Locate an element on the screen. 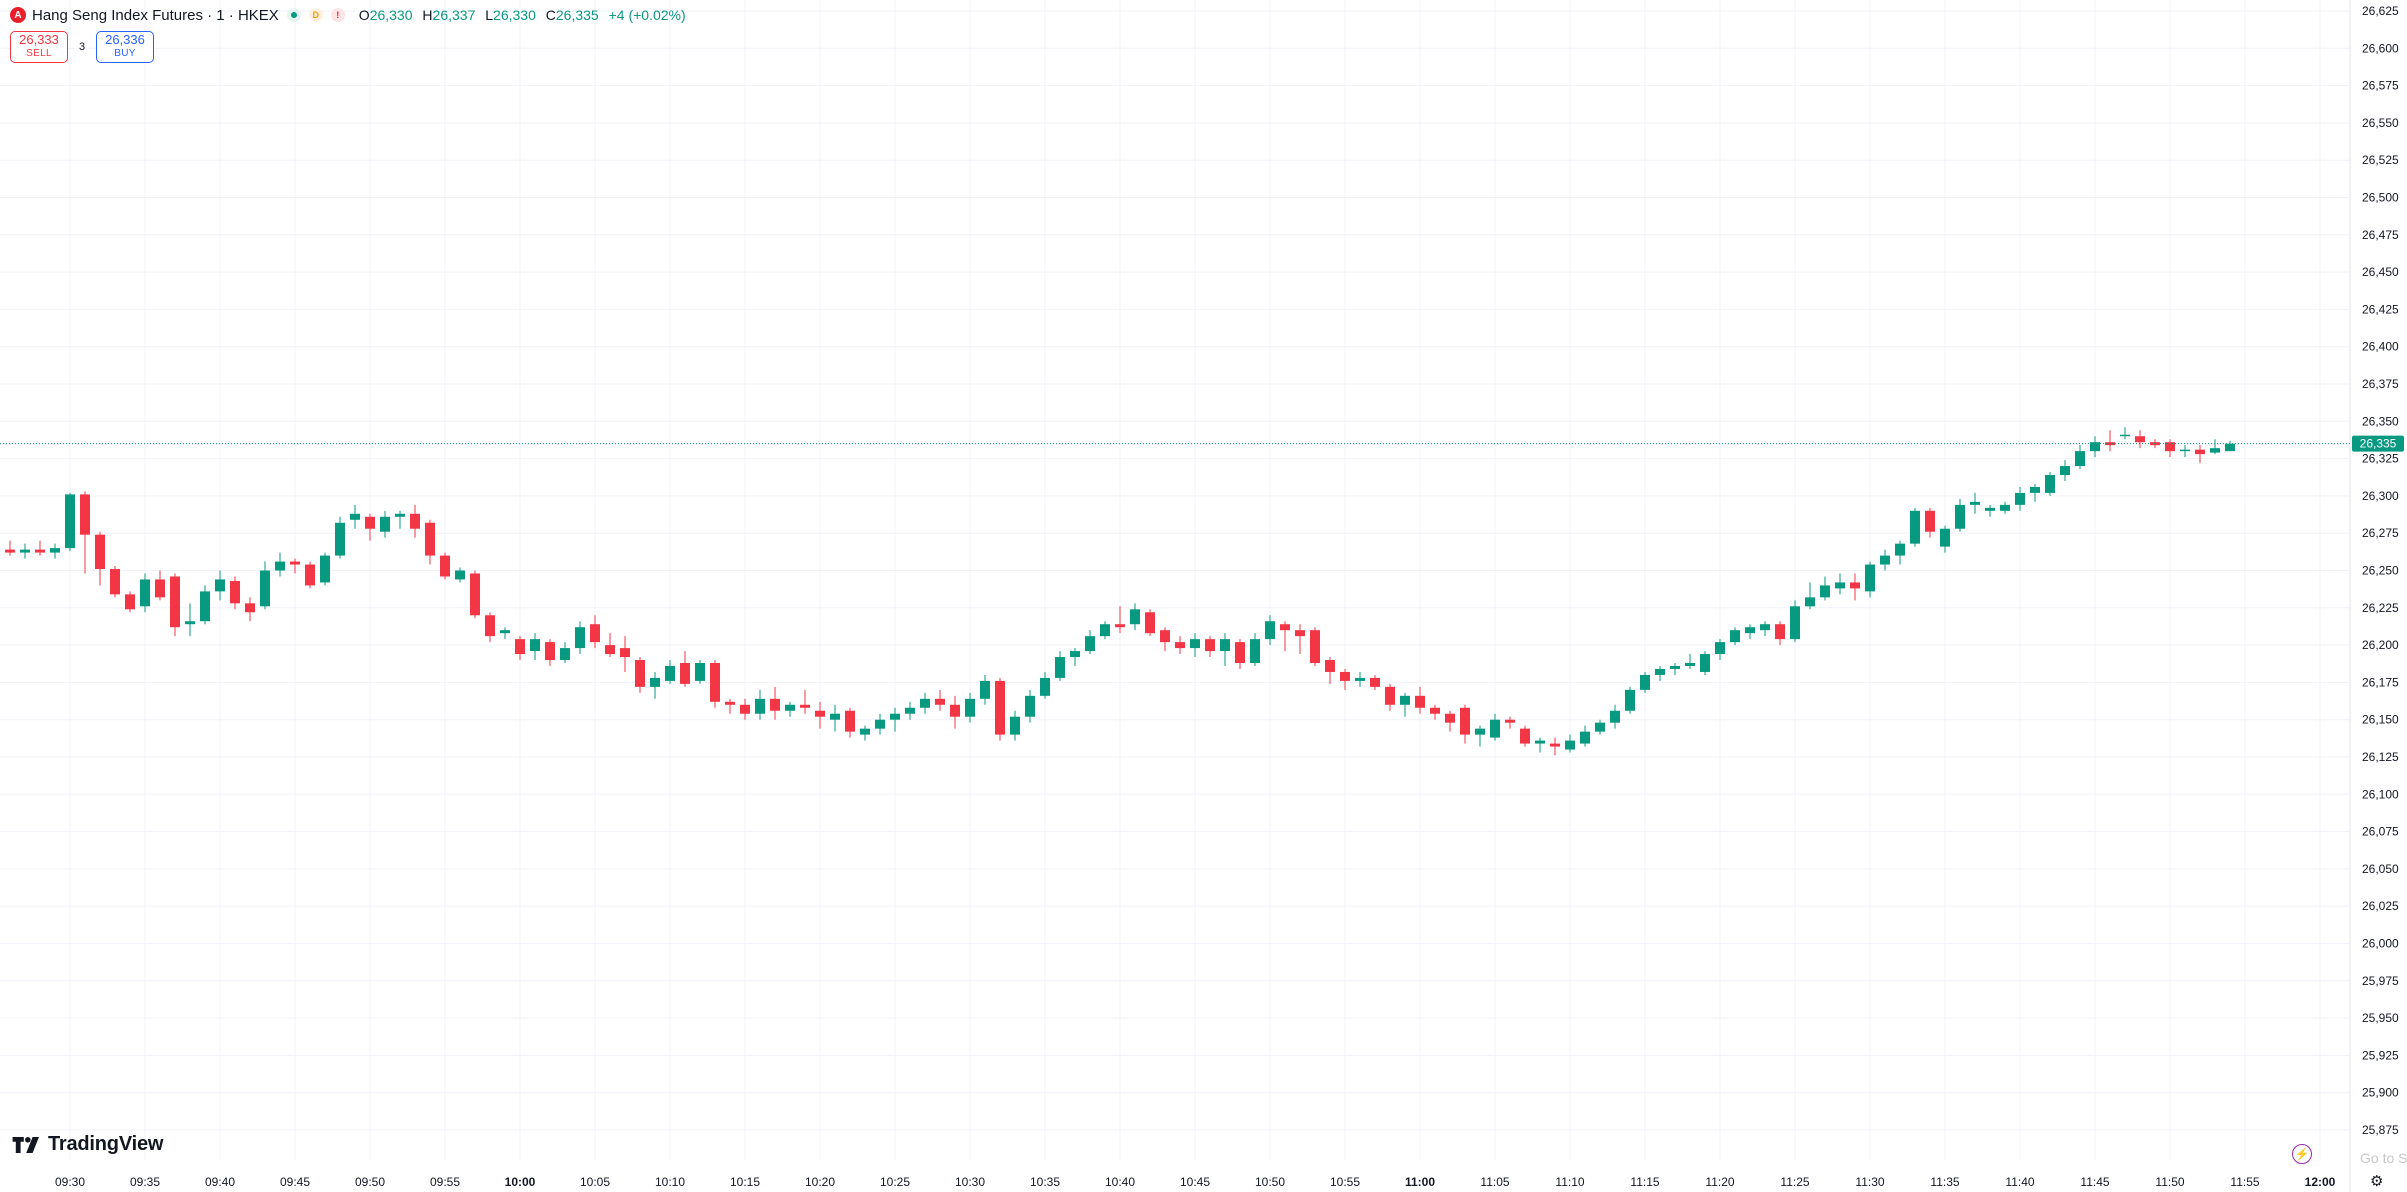 The width and height of the screenshot is (2407, 1192). close-value: 26,335 is located at coordinates (577, 15).